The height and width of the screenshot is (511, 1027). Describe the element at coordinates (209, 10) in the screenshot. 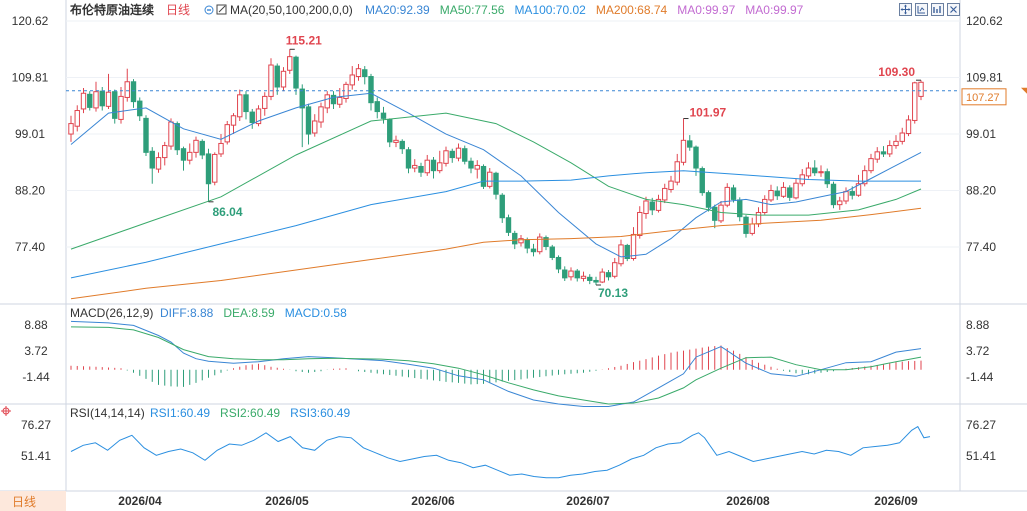

I see `visibility-toggle-icon` at that location.